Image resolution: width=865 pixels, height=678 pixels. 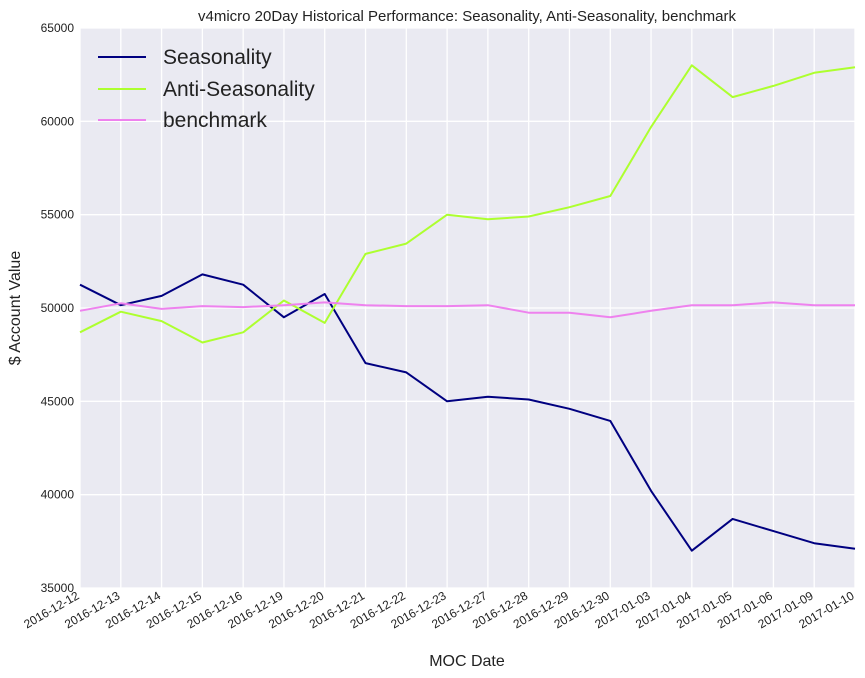 I want to click on legend-label-anti-seasonality: Anti-Seasonality, so click(x=239, y=89).